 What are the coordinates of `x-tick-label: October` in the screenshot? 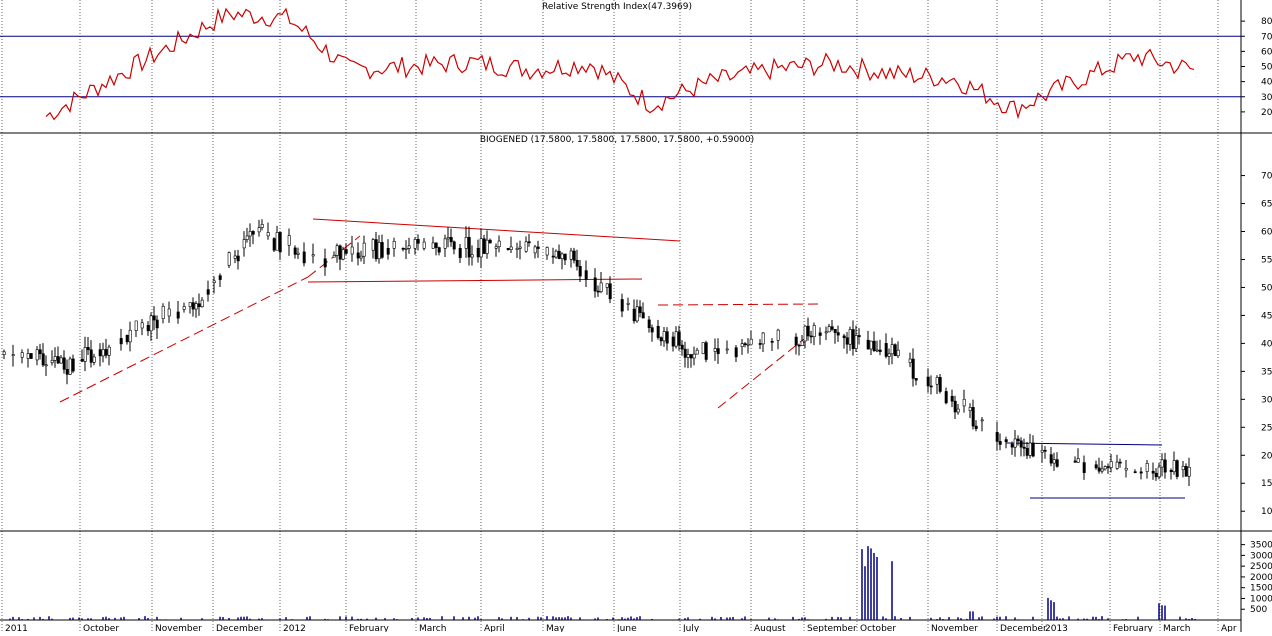 It's located at (101, 628).